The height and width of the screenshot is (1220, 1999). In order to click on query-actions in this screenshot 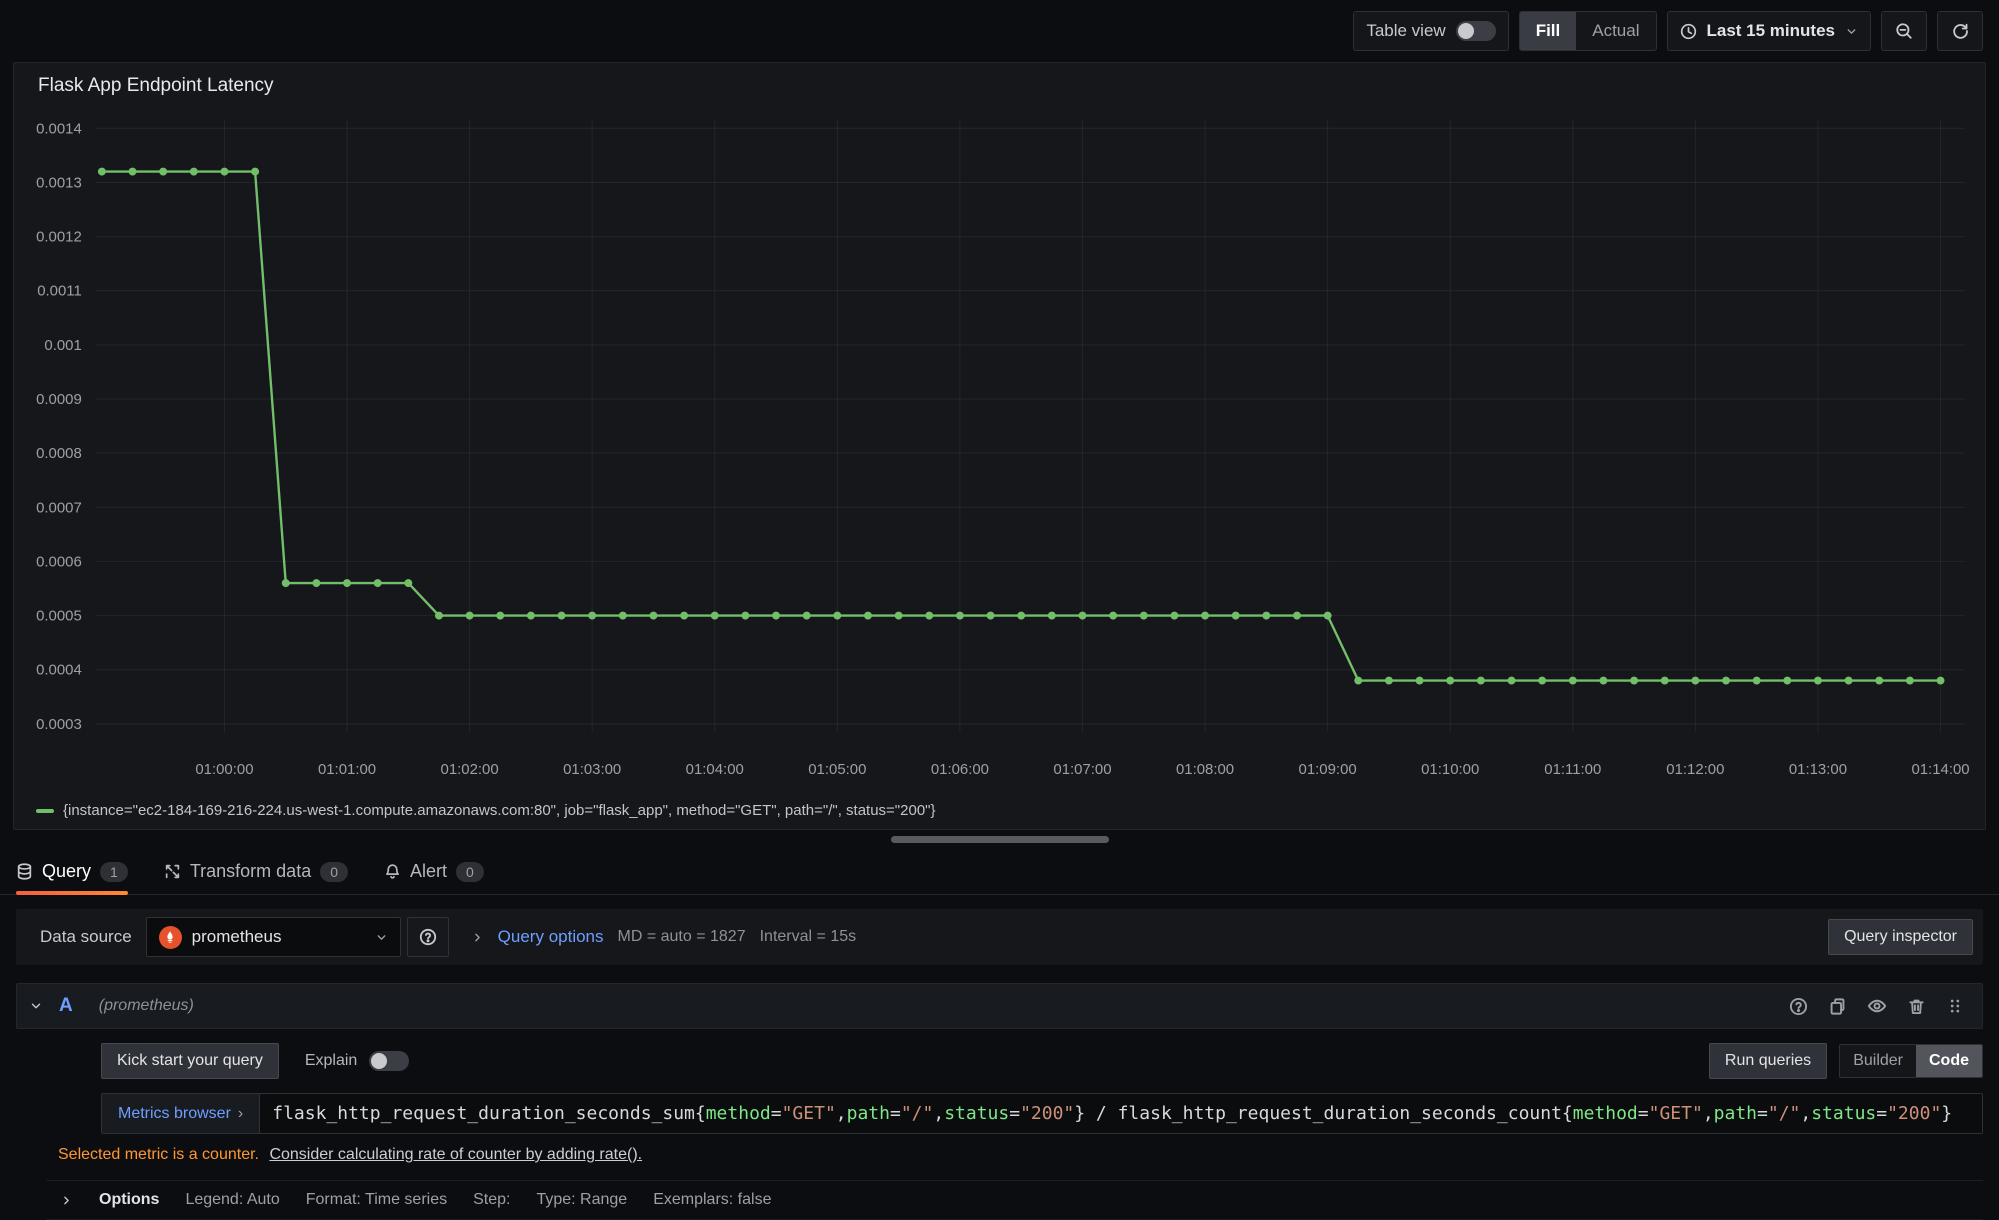, I will do `click(1879, 1006)`.